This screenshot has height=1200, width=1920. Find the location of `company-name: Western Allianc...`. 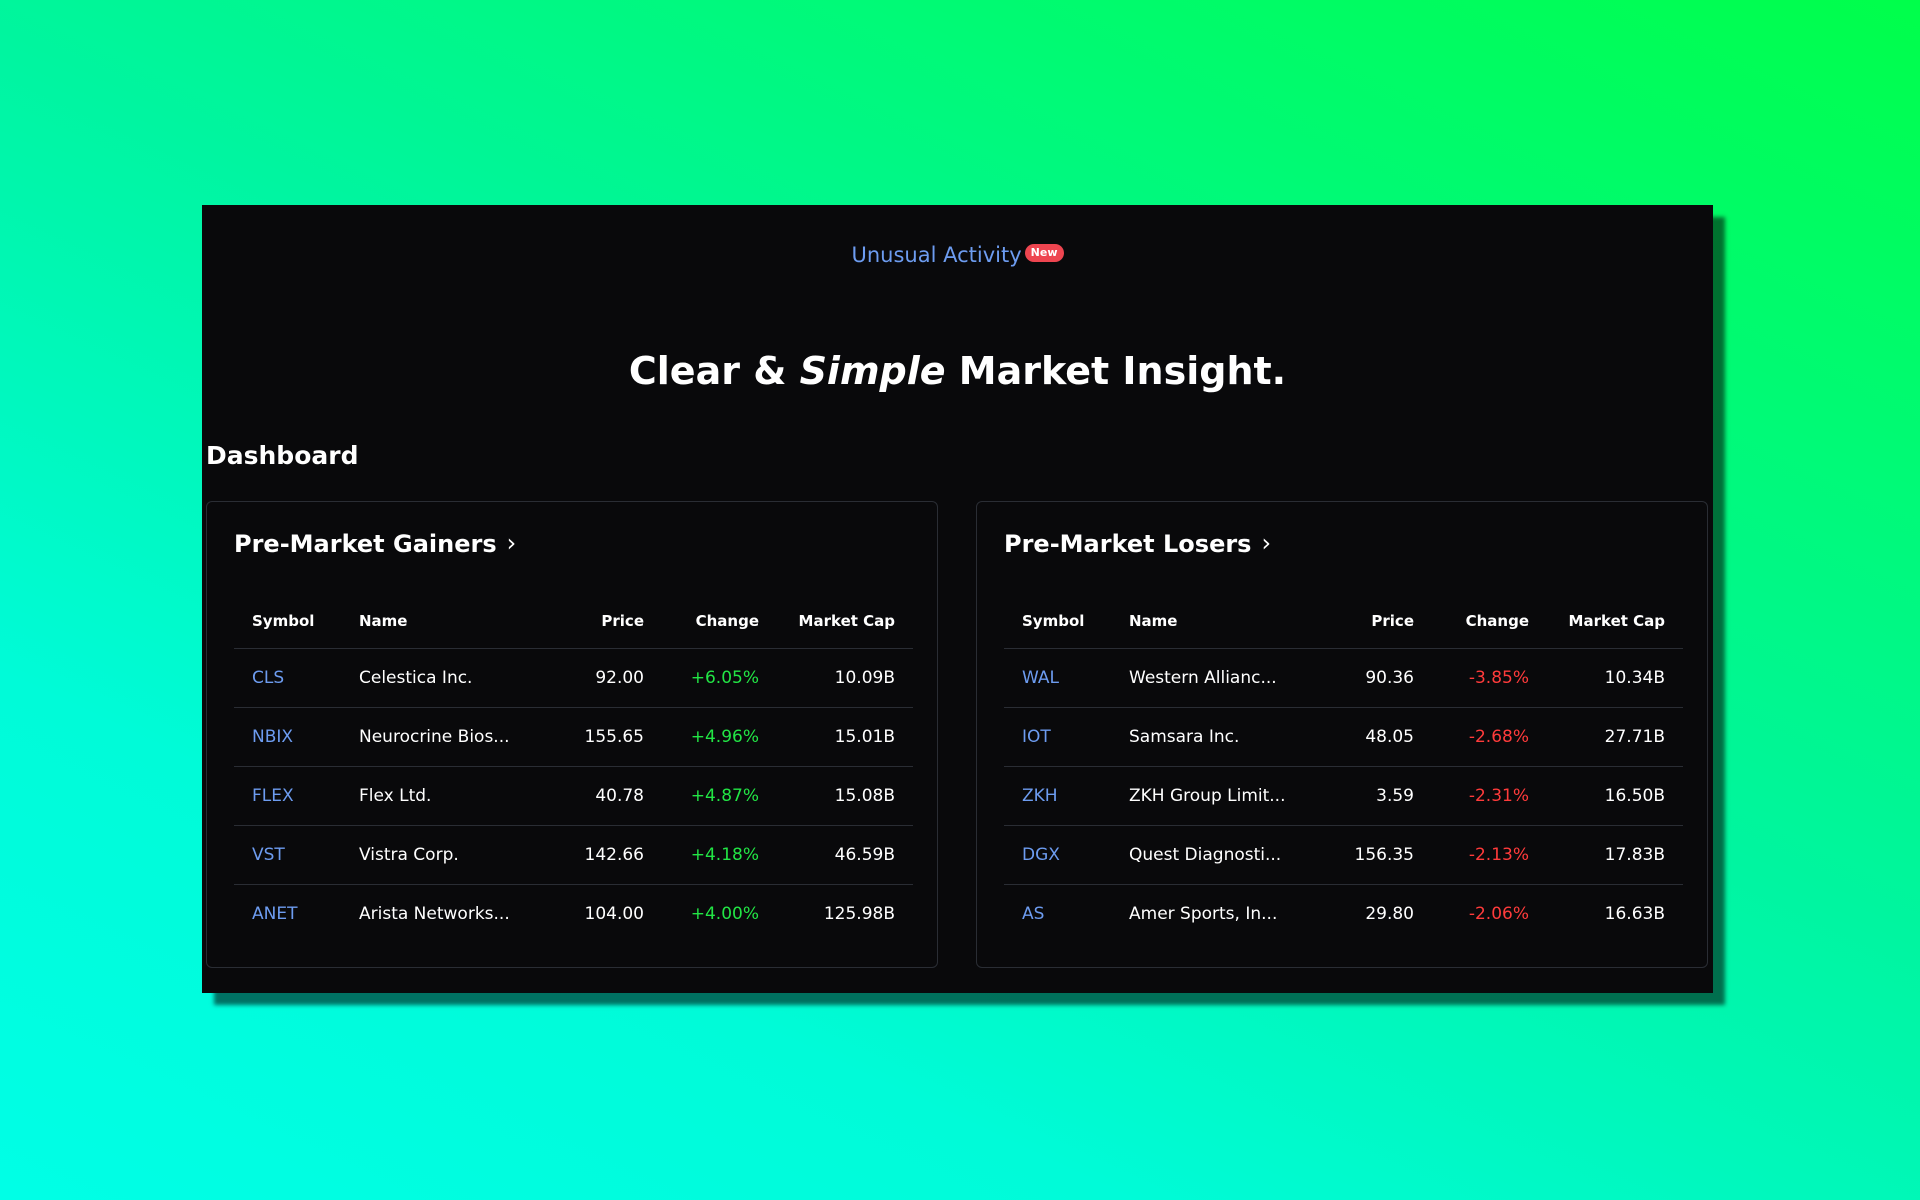

company-name: Western Allianc... is located at coordinates (1226, 678).